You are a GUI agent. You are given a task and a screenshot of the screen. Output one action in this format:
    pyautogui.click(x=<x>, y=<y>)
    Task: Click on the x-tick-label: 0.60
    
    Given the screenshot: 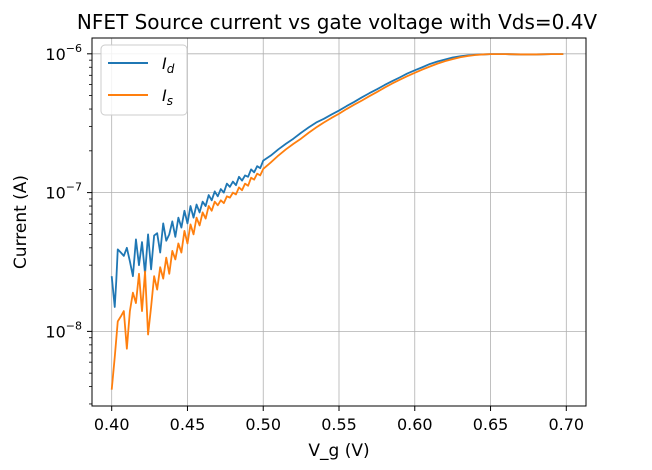 What is the action you would take?
    pyautogui.click(x=415, y=424)
    